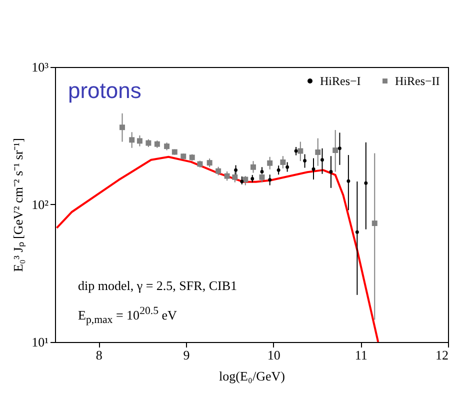 This screenshot has height=400, width=455. What do you see at coordinates (105, 91) in the screenshot?
I see `annotation: protons` at bounding box center [105, 91].